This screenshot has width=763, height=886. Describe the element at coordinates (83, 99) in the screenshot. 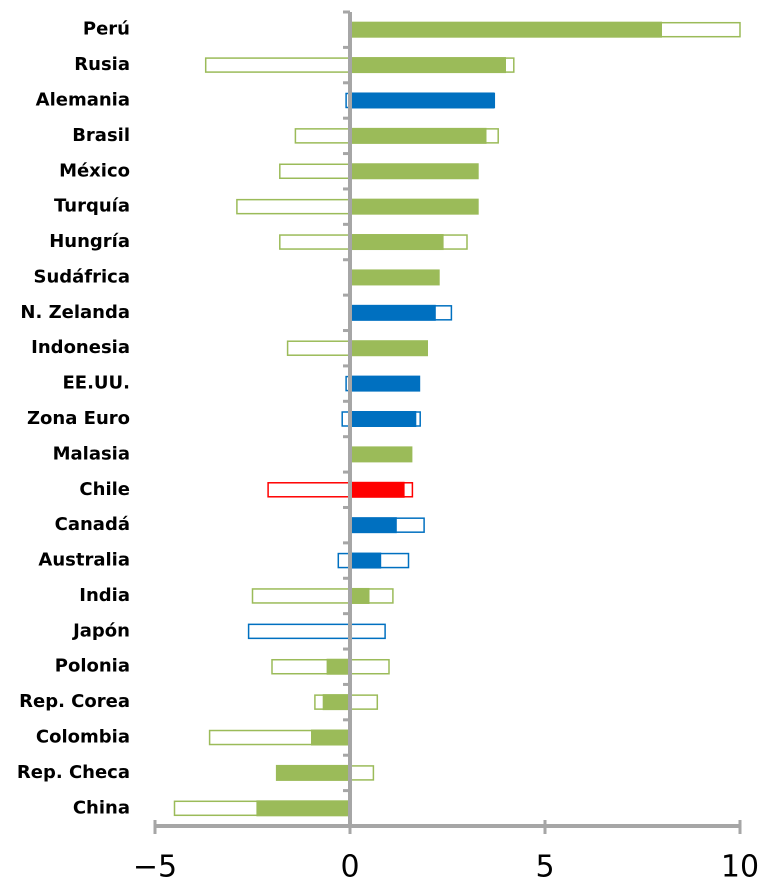

I see `category-label: Alemania` at that location.